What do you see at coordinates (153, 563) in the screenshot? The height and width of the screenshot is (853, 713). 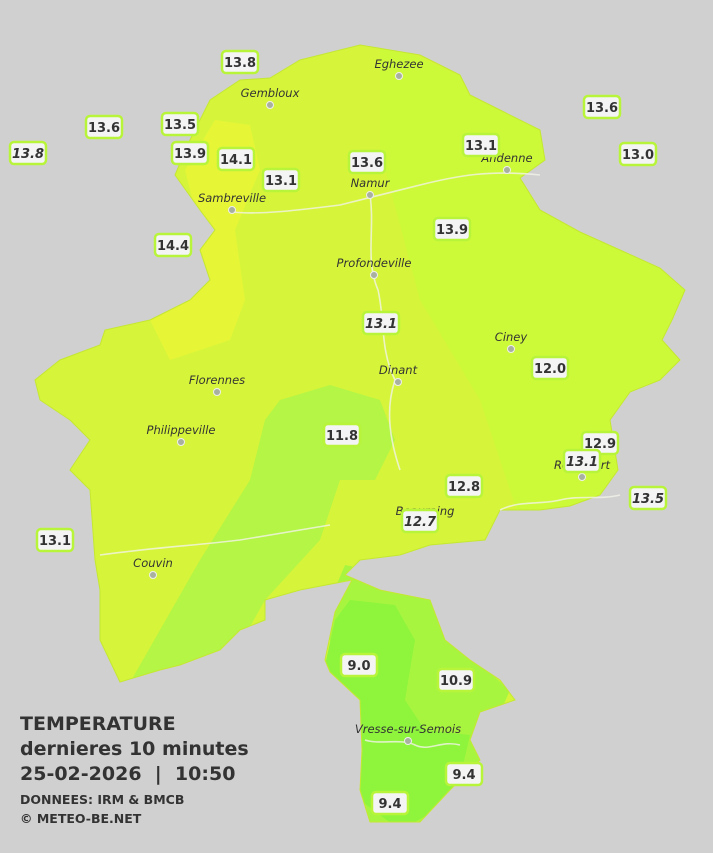 I see `town-label: Couvin` at bounding box center [153, 563].